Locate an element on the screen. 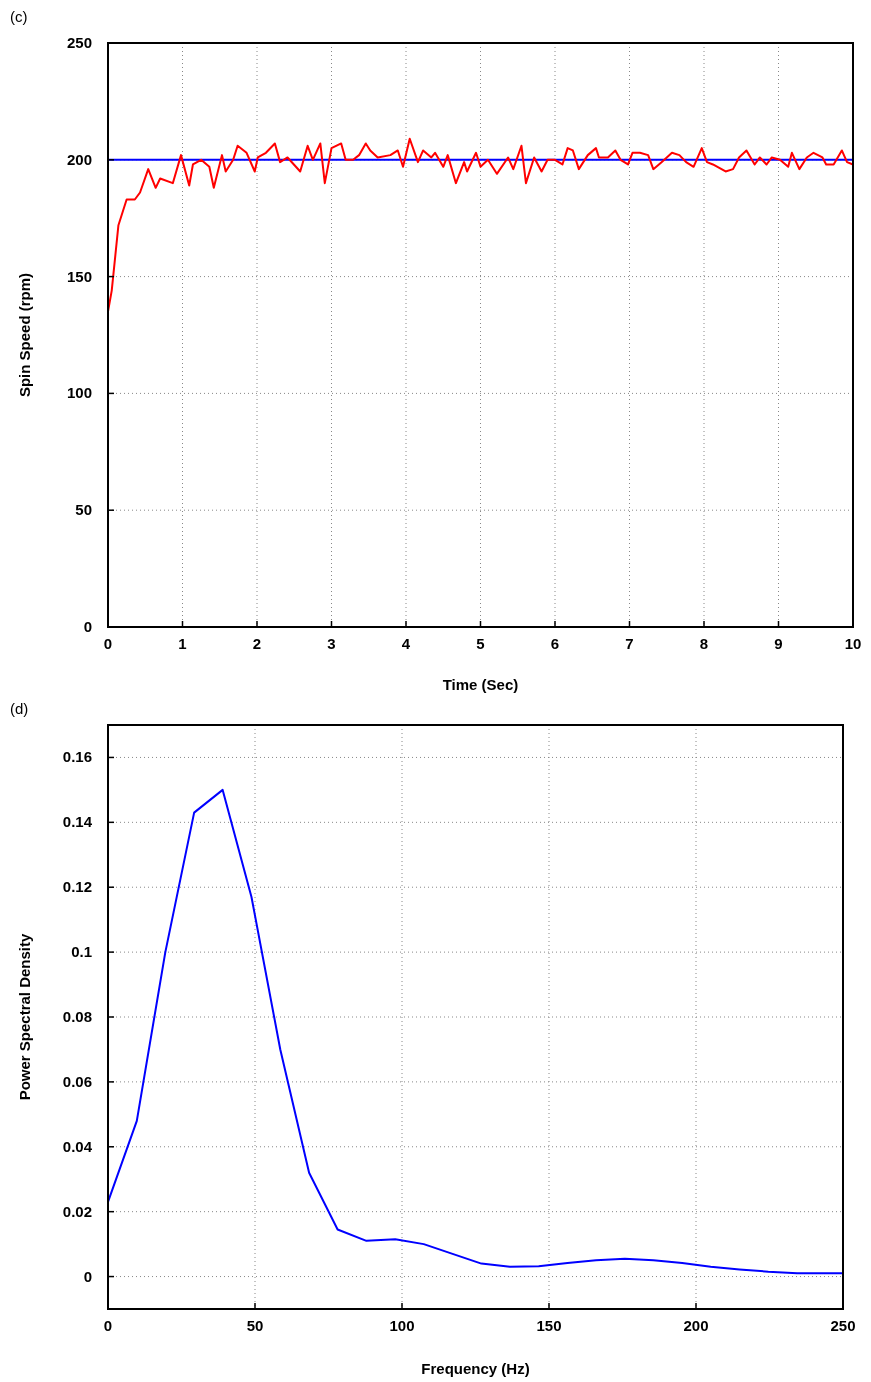 This screenshot has width=871, height=1382. x-tick-label: 1 is located at coordinates (182, 643).